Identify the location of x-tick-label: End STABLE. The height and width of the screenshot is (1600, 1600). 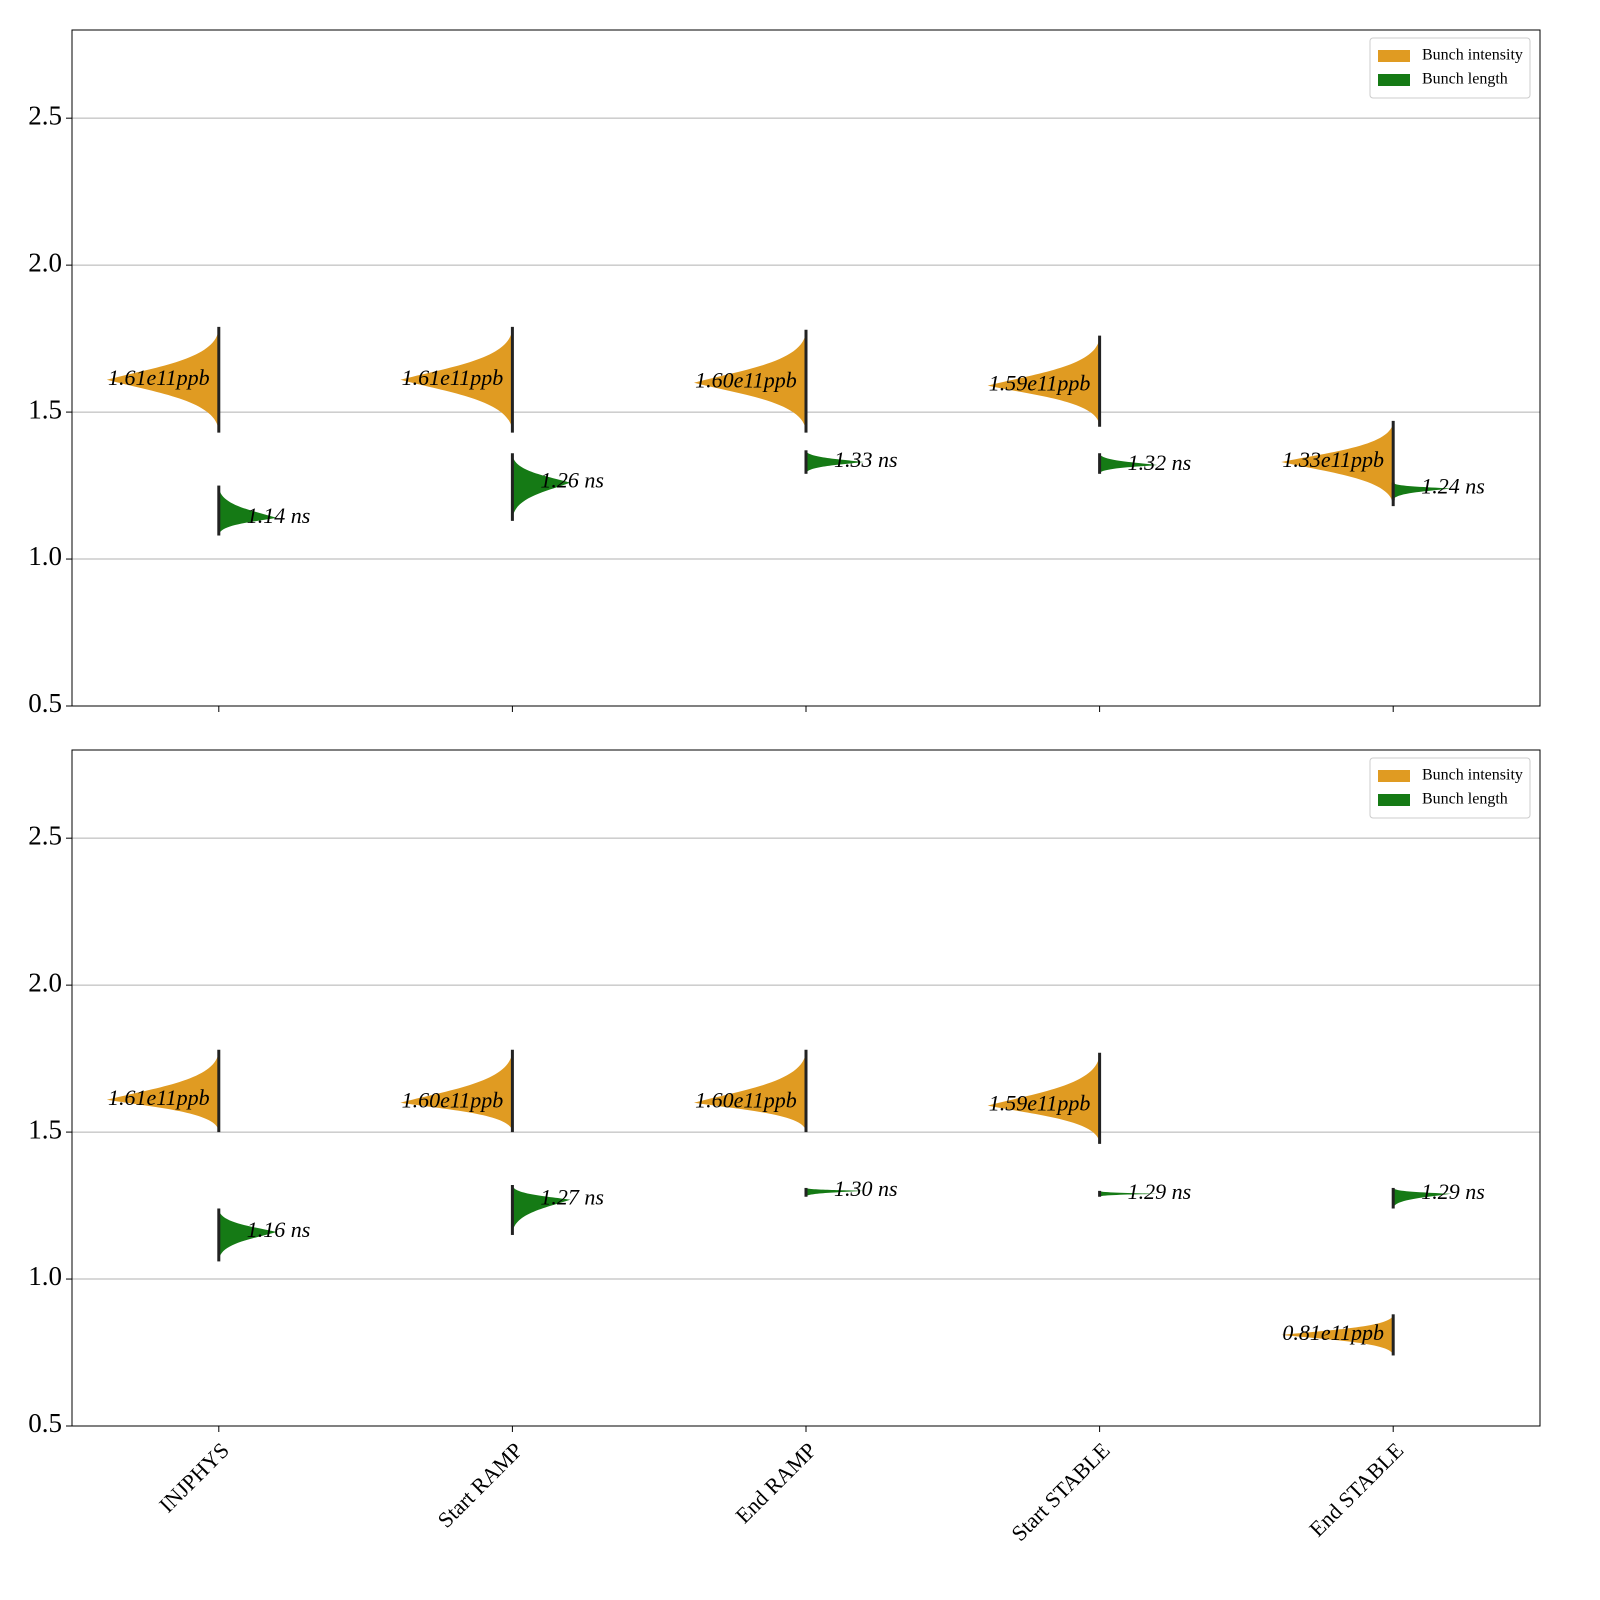
(1356, 1489).